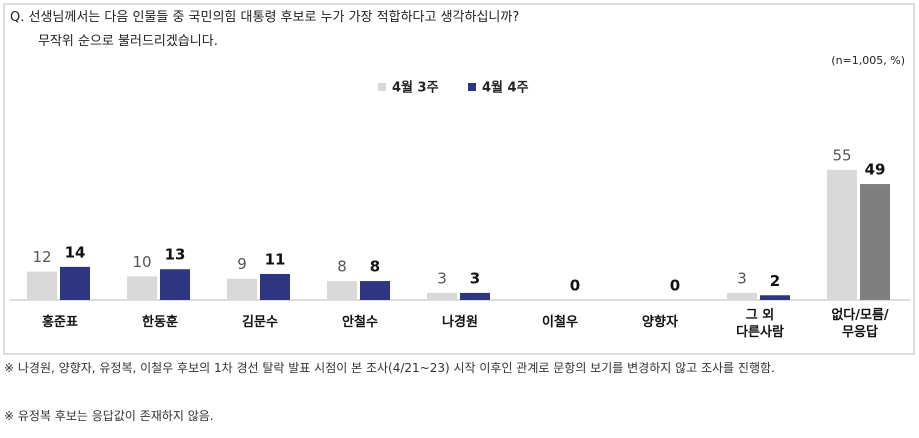 Image resolution: width=919 pixels, height=438 pixels. What do you see at coordinates (560, 322) in the screenshot?
I see `x-tick-label: 이철우` at bounding box center [560, 322].